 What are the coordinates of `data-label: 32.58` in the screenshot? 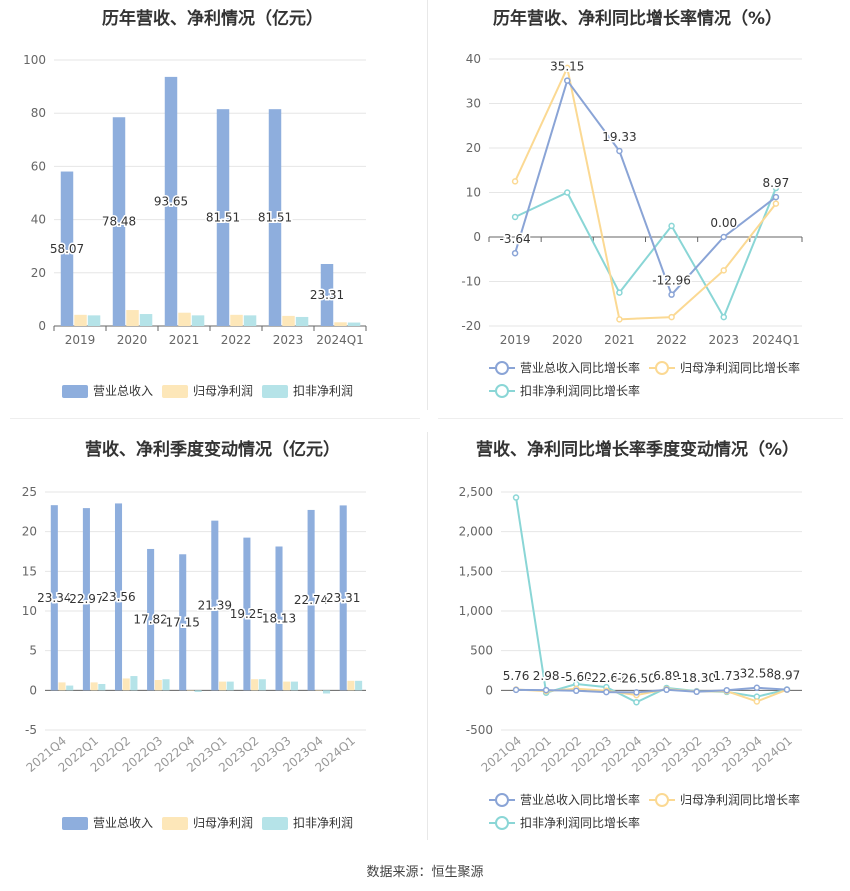 It's located at (757, 674).